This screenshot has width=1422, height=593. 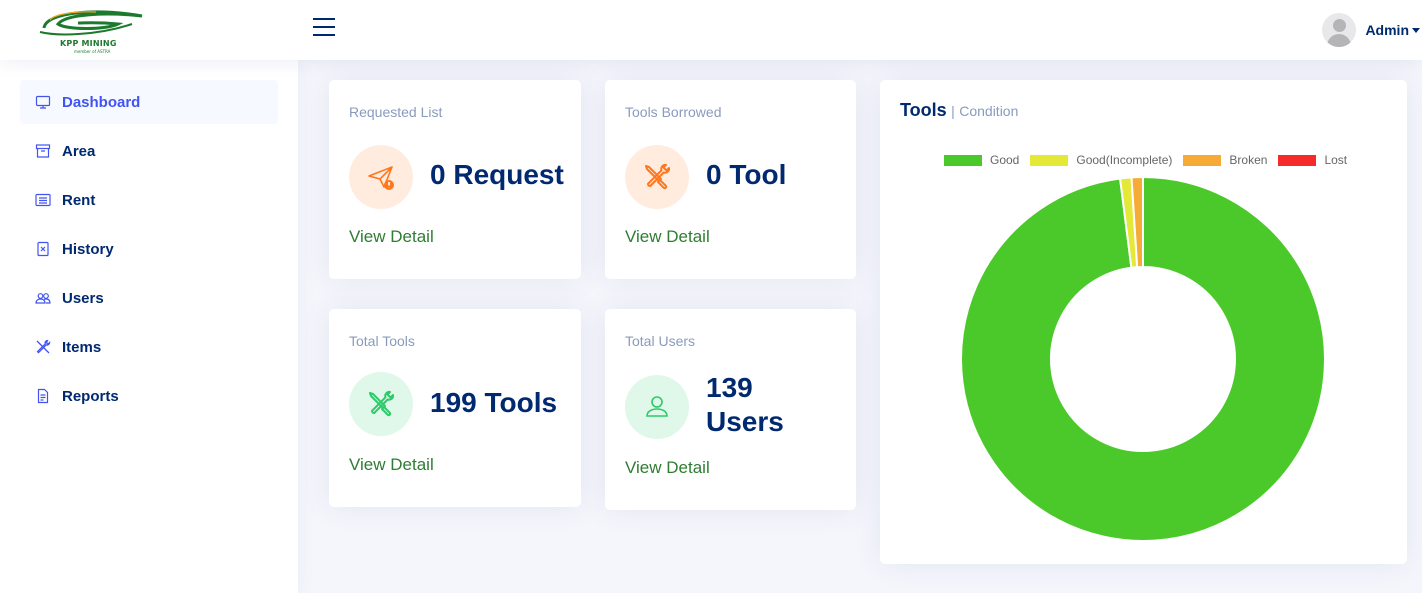 I want to click on sidebar-item-reports: Reports, so click(x=149, y=396).